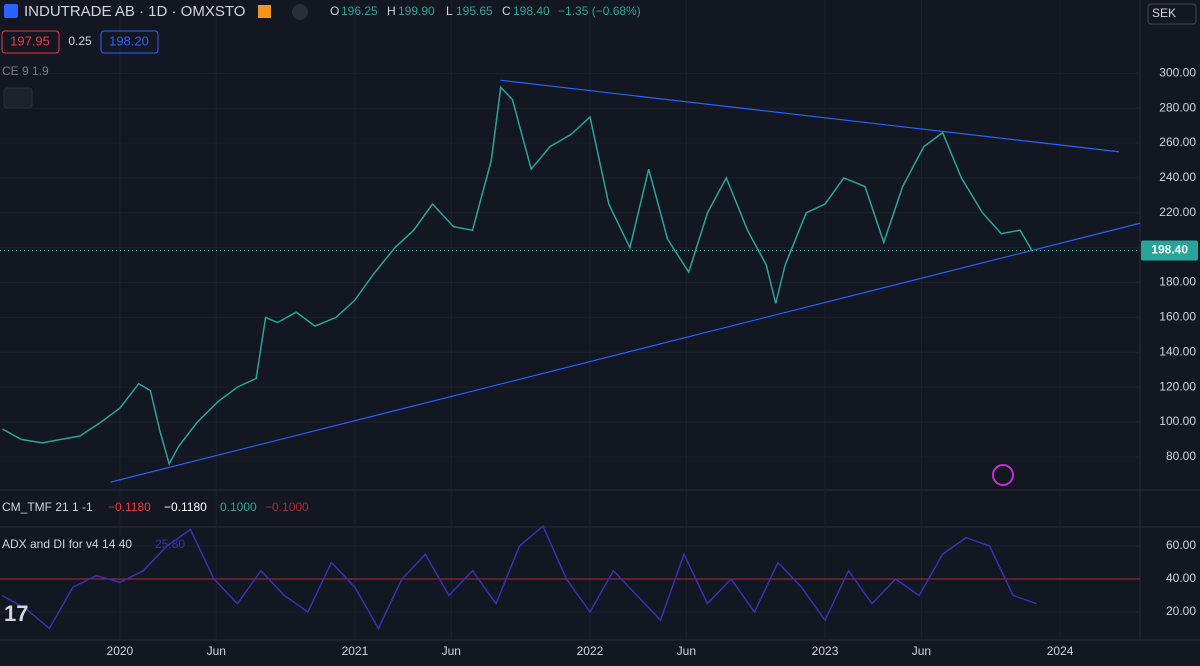 Image resolution: width=1200 pixels, height=666 pixels. Describe the element at coordinates (1177, 212) in the screenshot. I see `y-tick-label: 220.00` at that location.